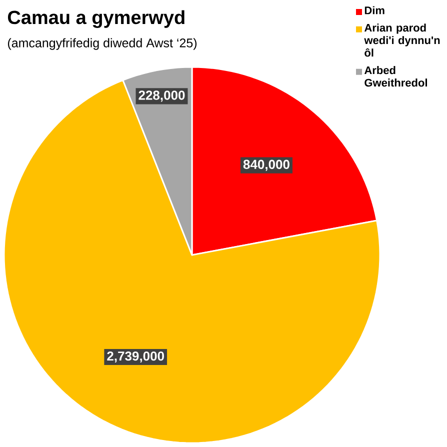 This screenshot has width=447, height=447. What do you see at coordinates (135, 357) in the screenshot?
I see `data-label: 2,739,000` at bounding box center [135, 357].